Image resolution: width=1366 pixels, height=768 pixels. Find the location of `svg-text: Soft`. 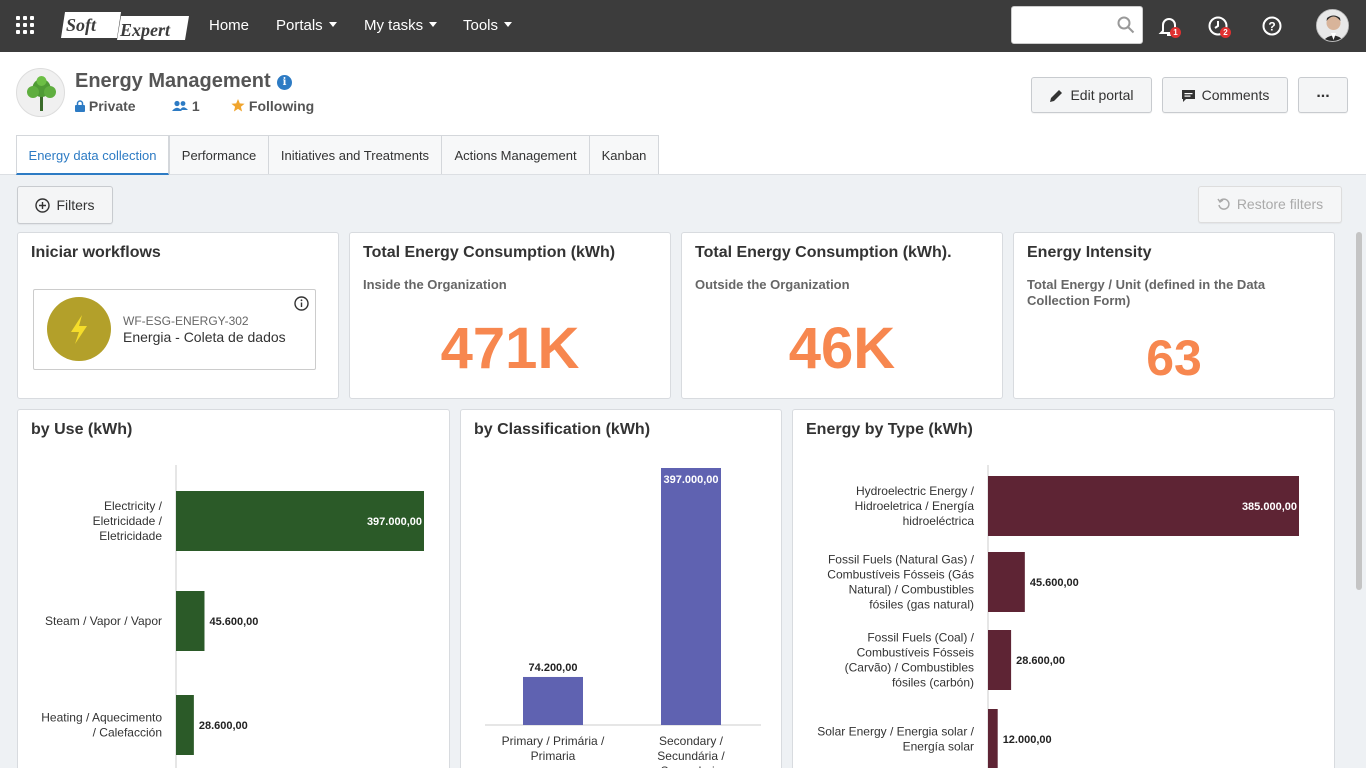

svg-text: Soft is located at coordinates (81, 25).